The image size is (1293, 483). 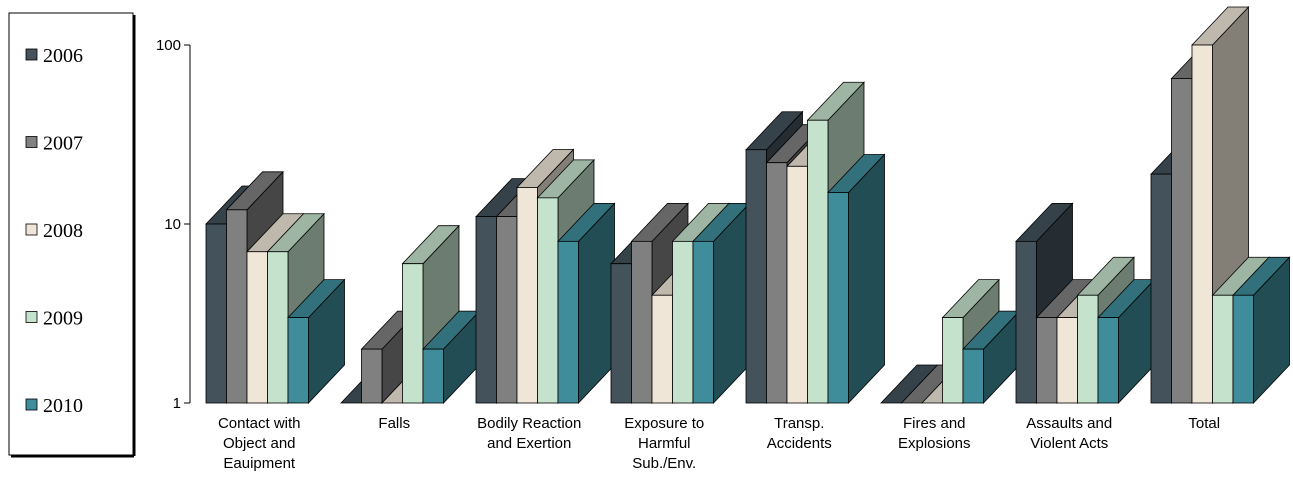 What do you see at coordinates (63, 406) in the screenshot?
I see `legend-label-2010: 2010` at bounding box center [63, 406].